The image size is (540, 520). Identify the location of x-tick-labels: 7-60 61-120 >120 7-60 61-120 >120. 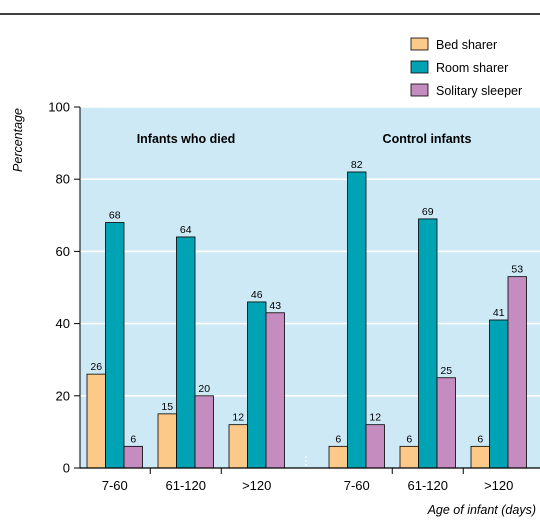
(308, 485).